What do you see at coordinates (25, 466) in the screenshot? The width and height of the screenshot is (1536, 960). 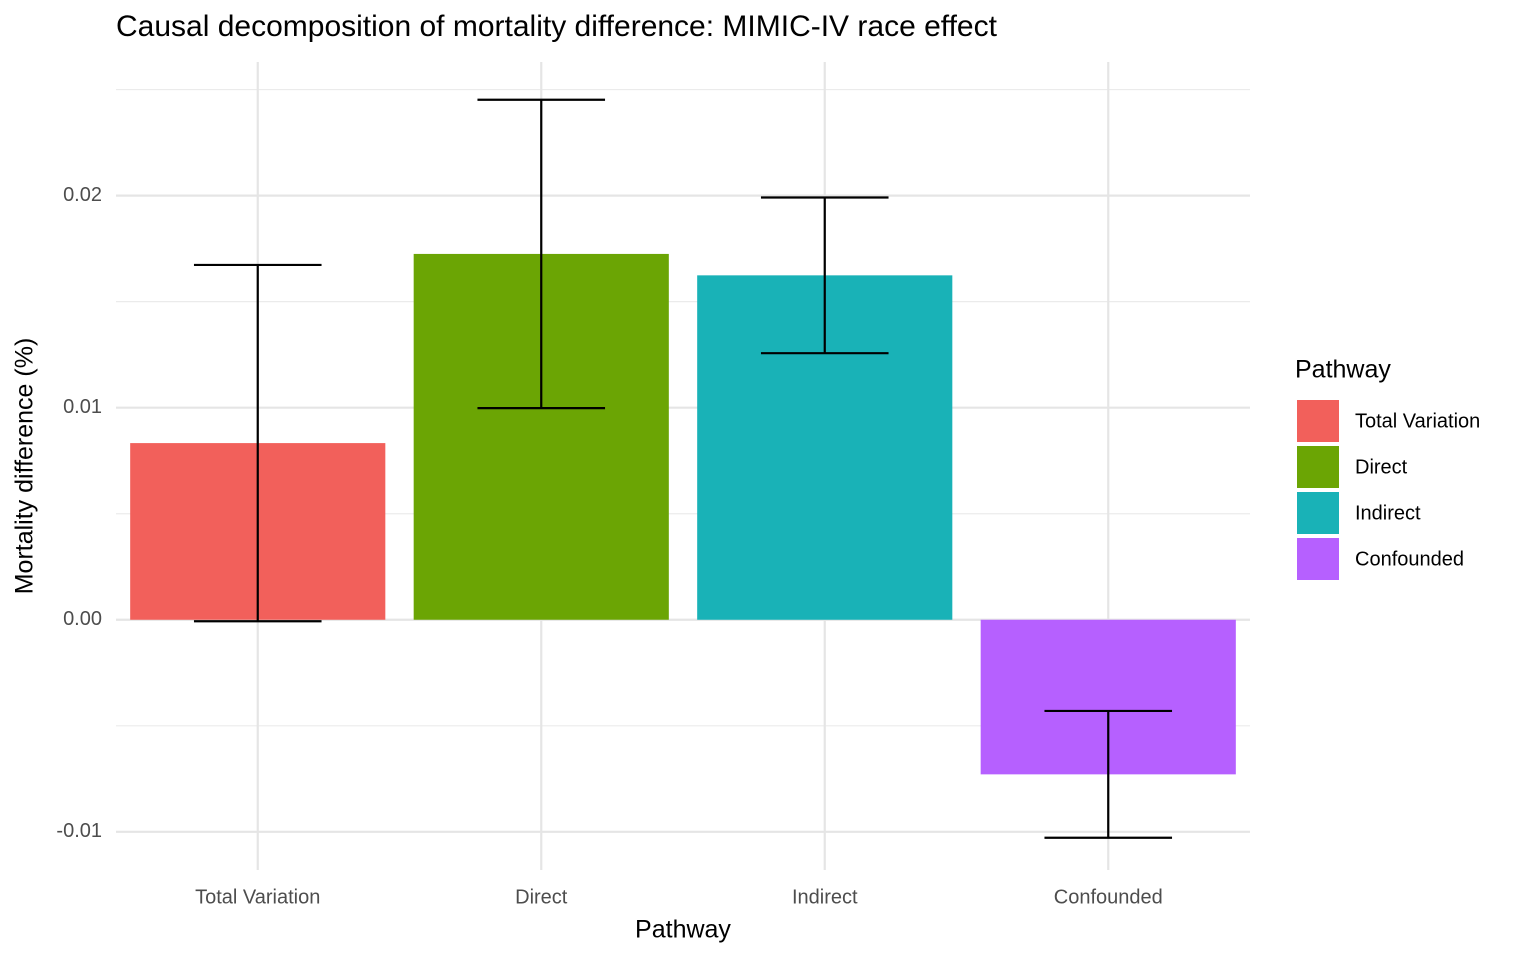 I see `y-axis-title: Mortality difference (%)` at bounding box center [25, 466].